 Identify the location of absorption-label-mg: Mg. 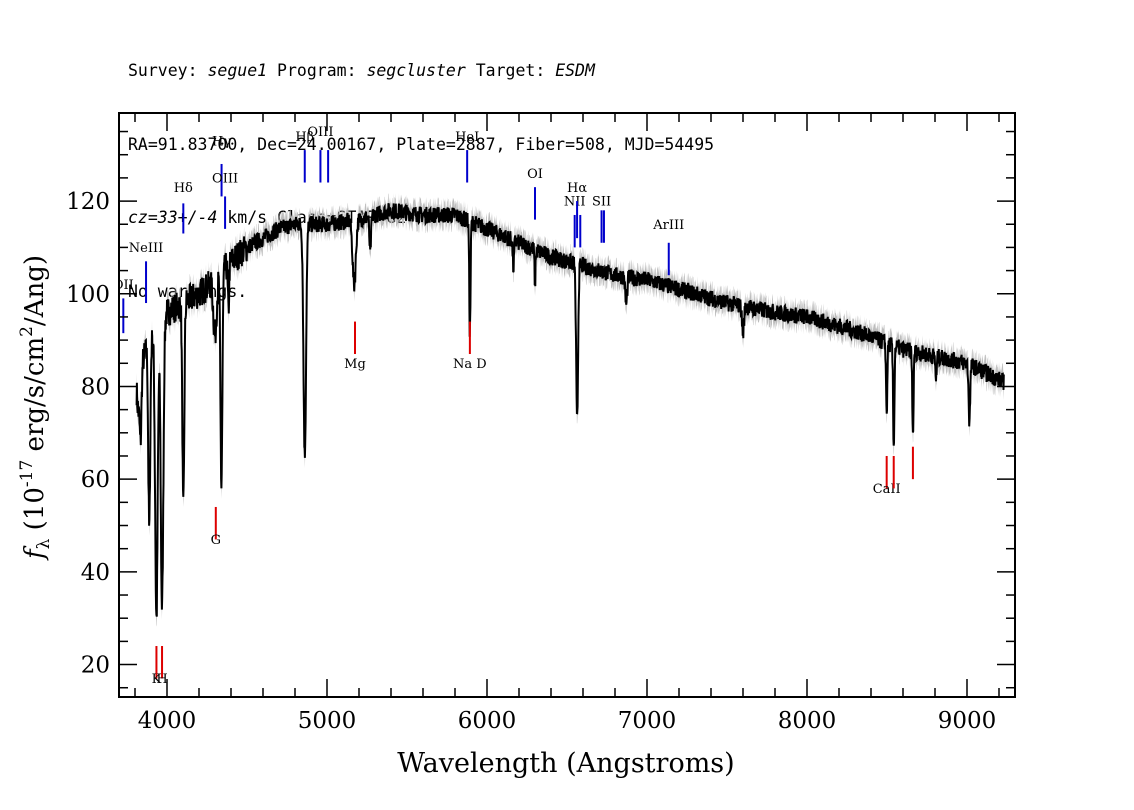
(355, 364).